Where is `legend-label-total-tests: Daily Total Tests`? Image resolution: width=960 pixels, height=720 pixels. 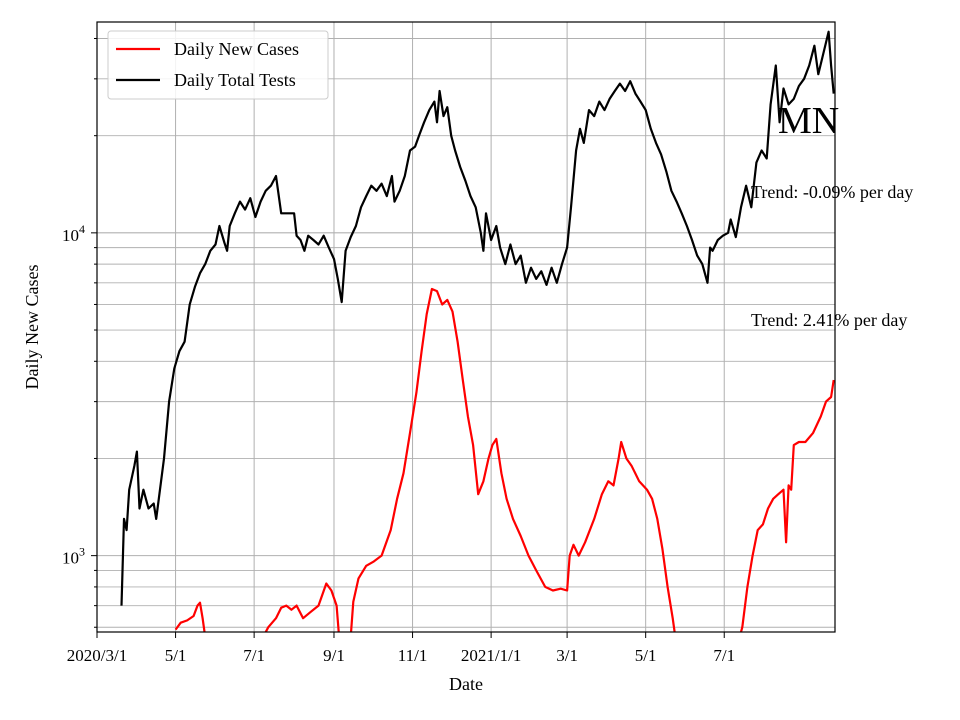 legend-label-total-tests: Daily Total Tests is located at coordinates (235, 80).